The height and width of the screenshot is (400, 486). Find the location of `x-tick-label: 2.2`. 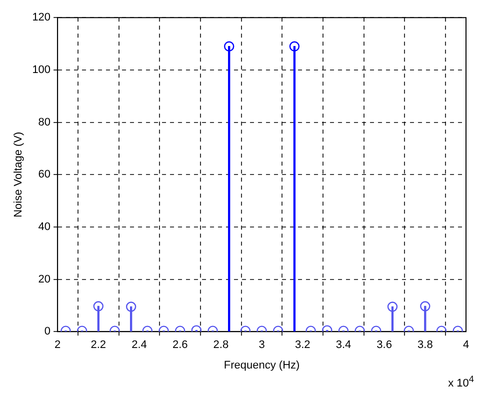

x-tick-label: 2.2 is located at coordinates (98, 345).